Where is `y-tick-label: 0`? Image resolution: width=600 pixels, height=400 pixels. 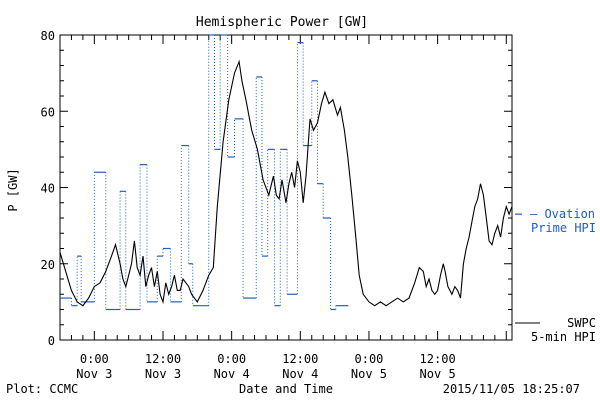 y-tick-label: 0 is located at coordinates (51, 341).